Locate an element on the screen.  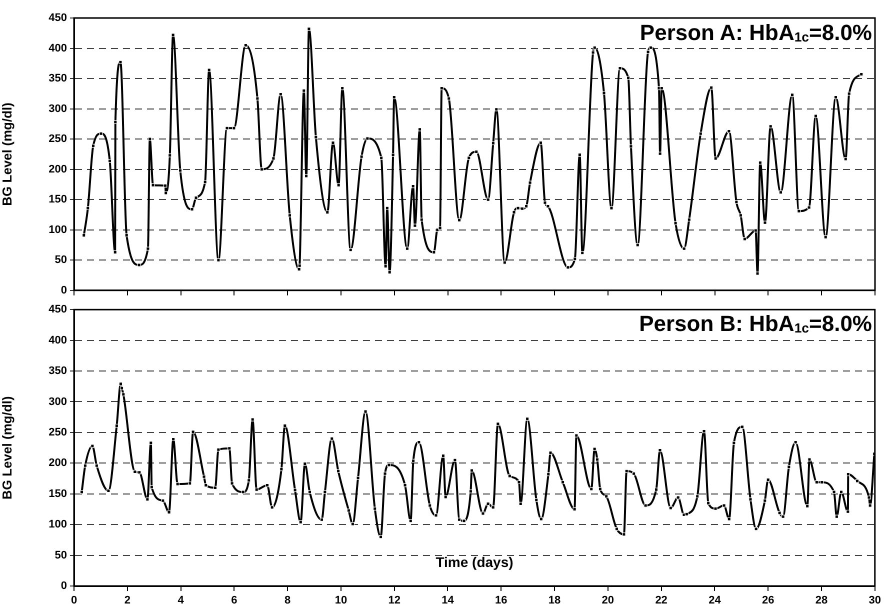
x-tick-label: 4 is located at coordinates (181, 600).